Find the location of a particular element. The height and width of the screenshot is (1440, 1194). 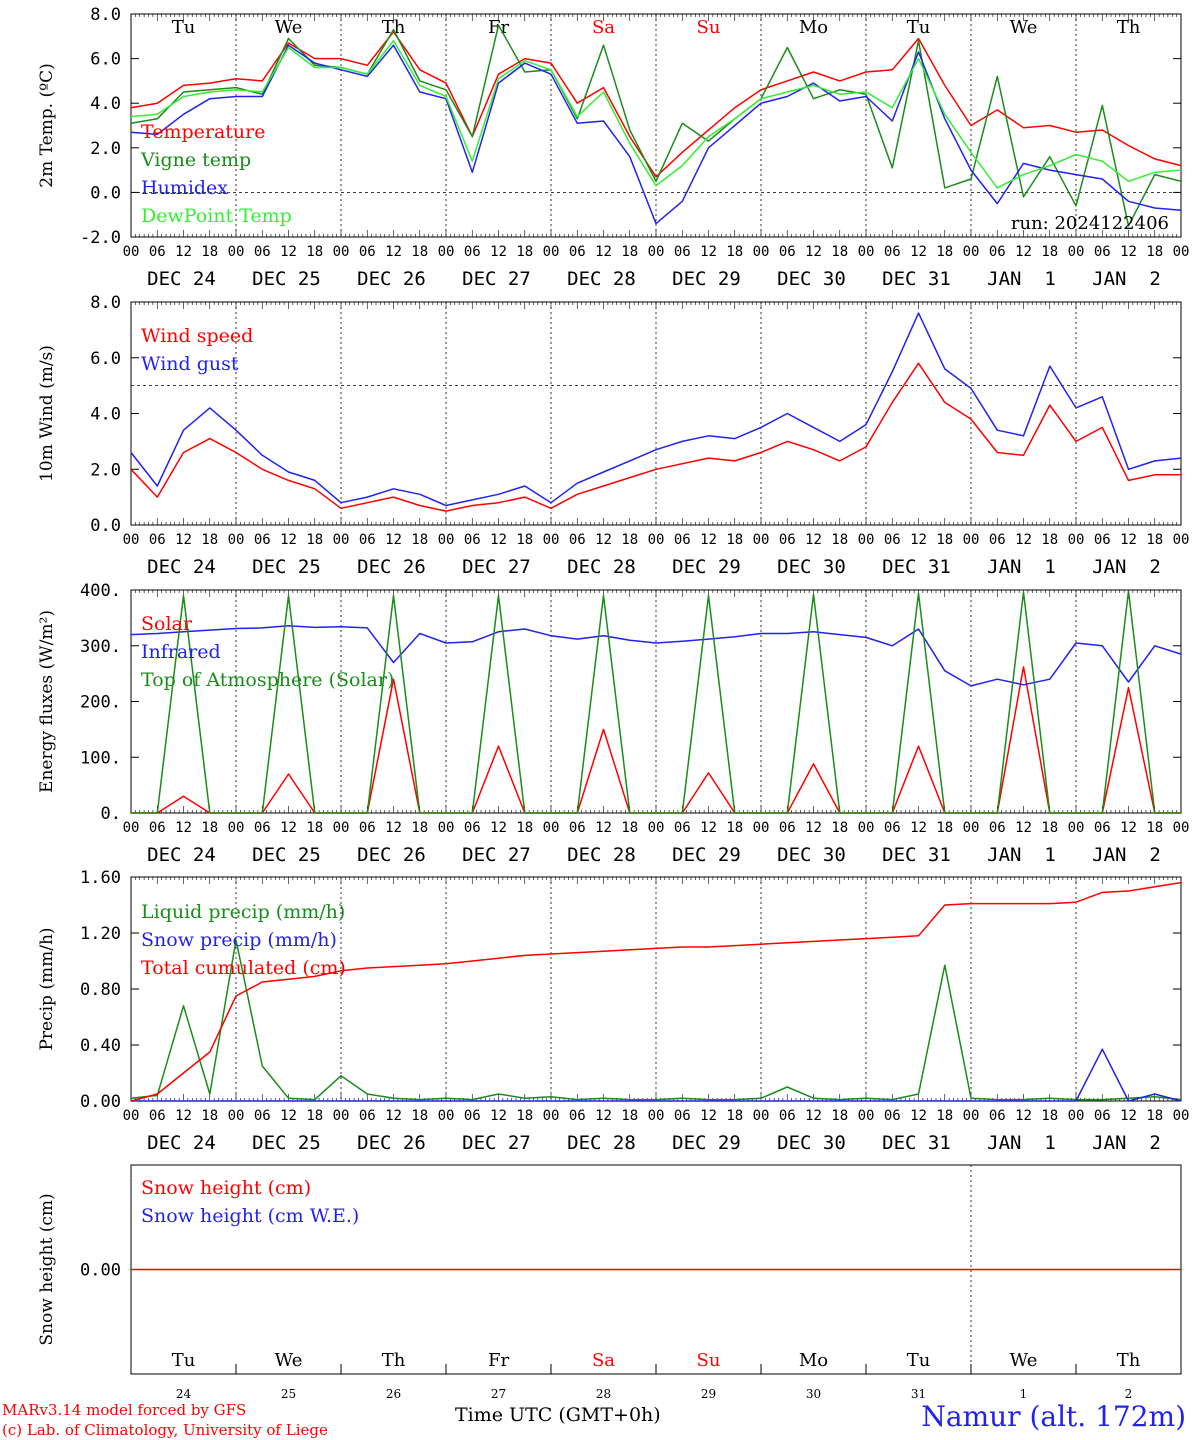

station-label: Namur (alt. 172m) is located at coordinates (1053, 1416).